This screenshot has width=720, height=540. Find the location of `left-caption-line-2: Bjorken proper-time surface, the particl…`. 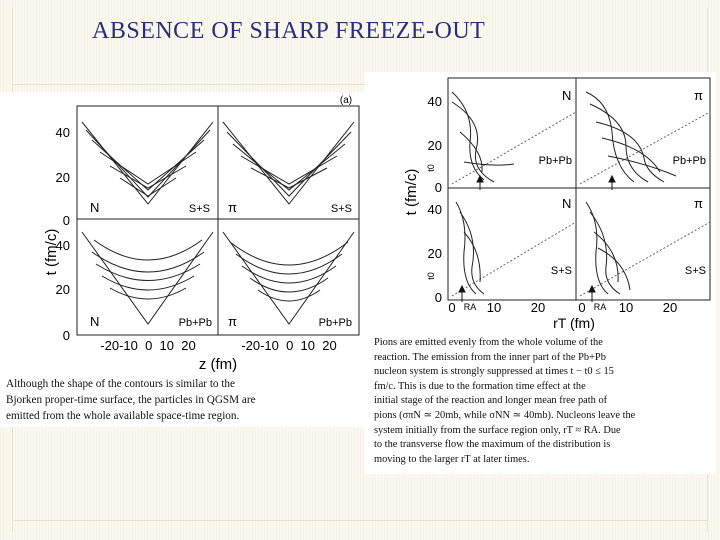

left-caption-line-2: Bjorken proper-time surface, the particl… is located at coordinates (131, 400).